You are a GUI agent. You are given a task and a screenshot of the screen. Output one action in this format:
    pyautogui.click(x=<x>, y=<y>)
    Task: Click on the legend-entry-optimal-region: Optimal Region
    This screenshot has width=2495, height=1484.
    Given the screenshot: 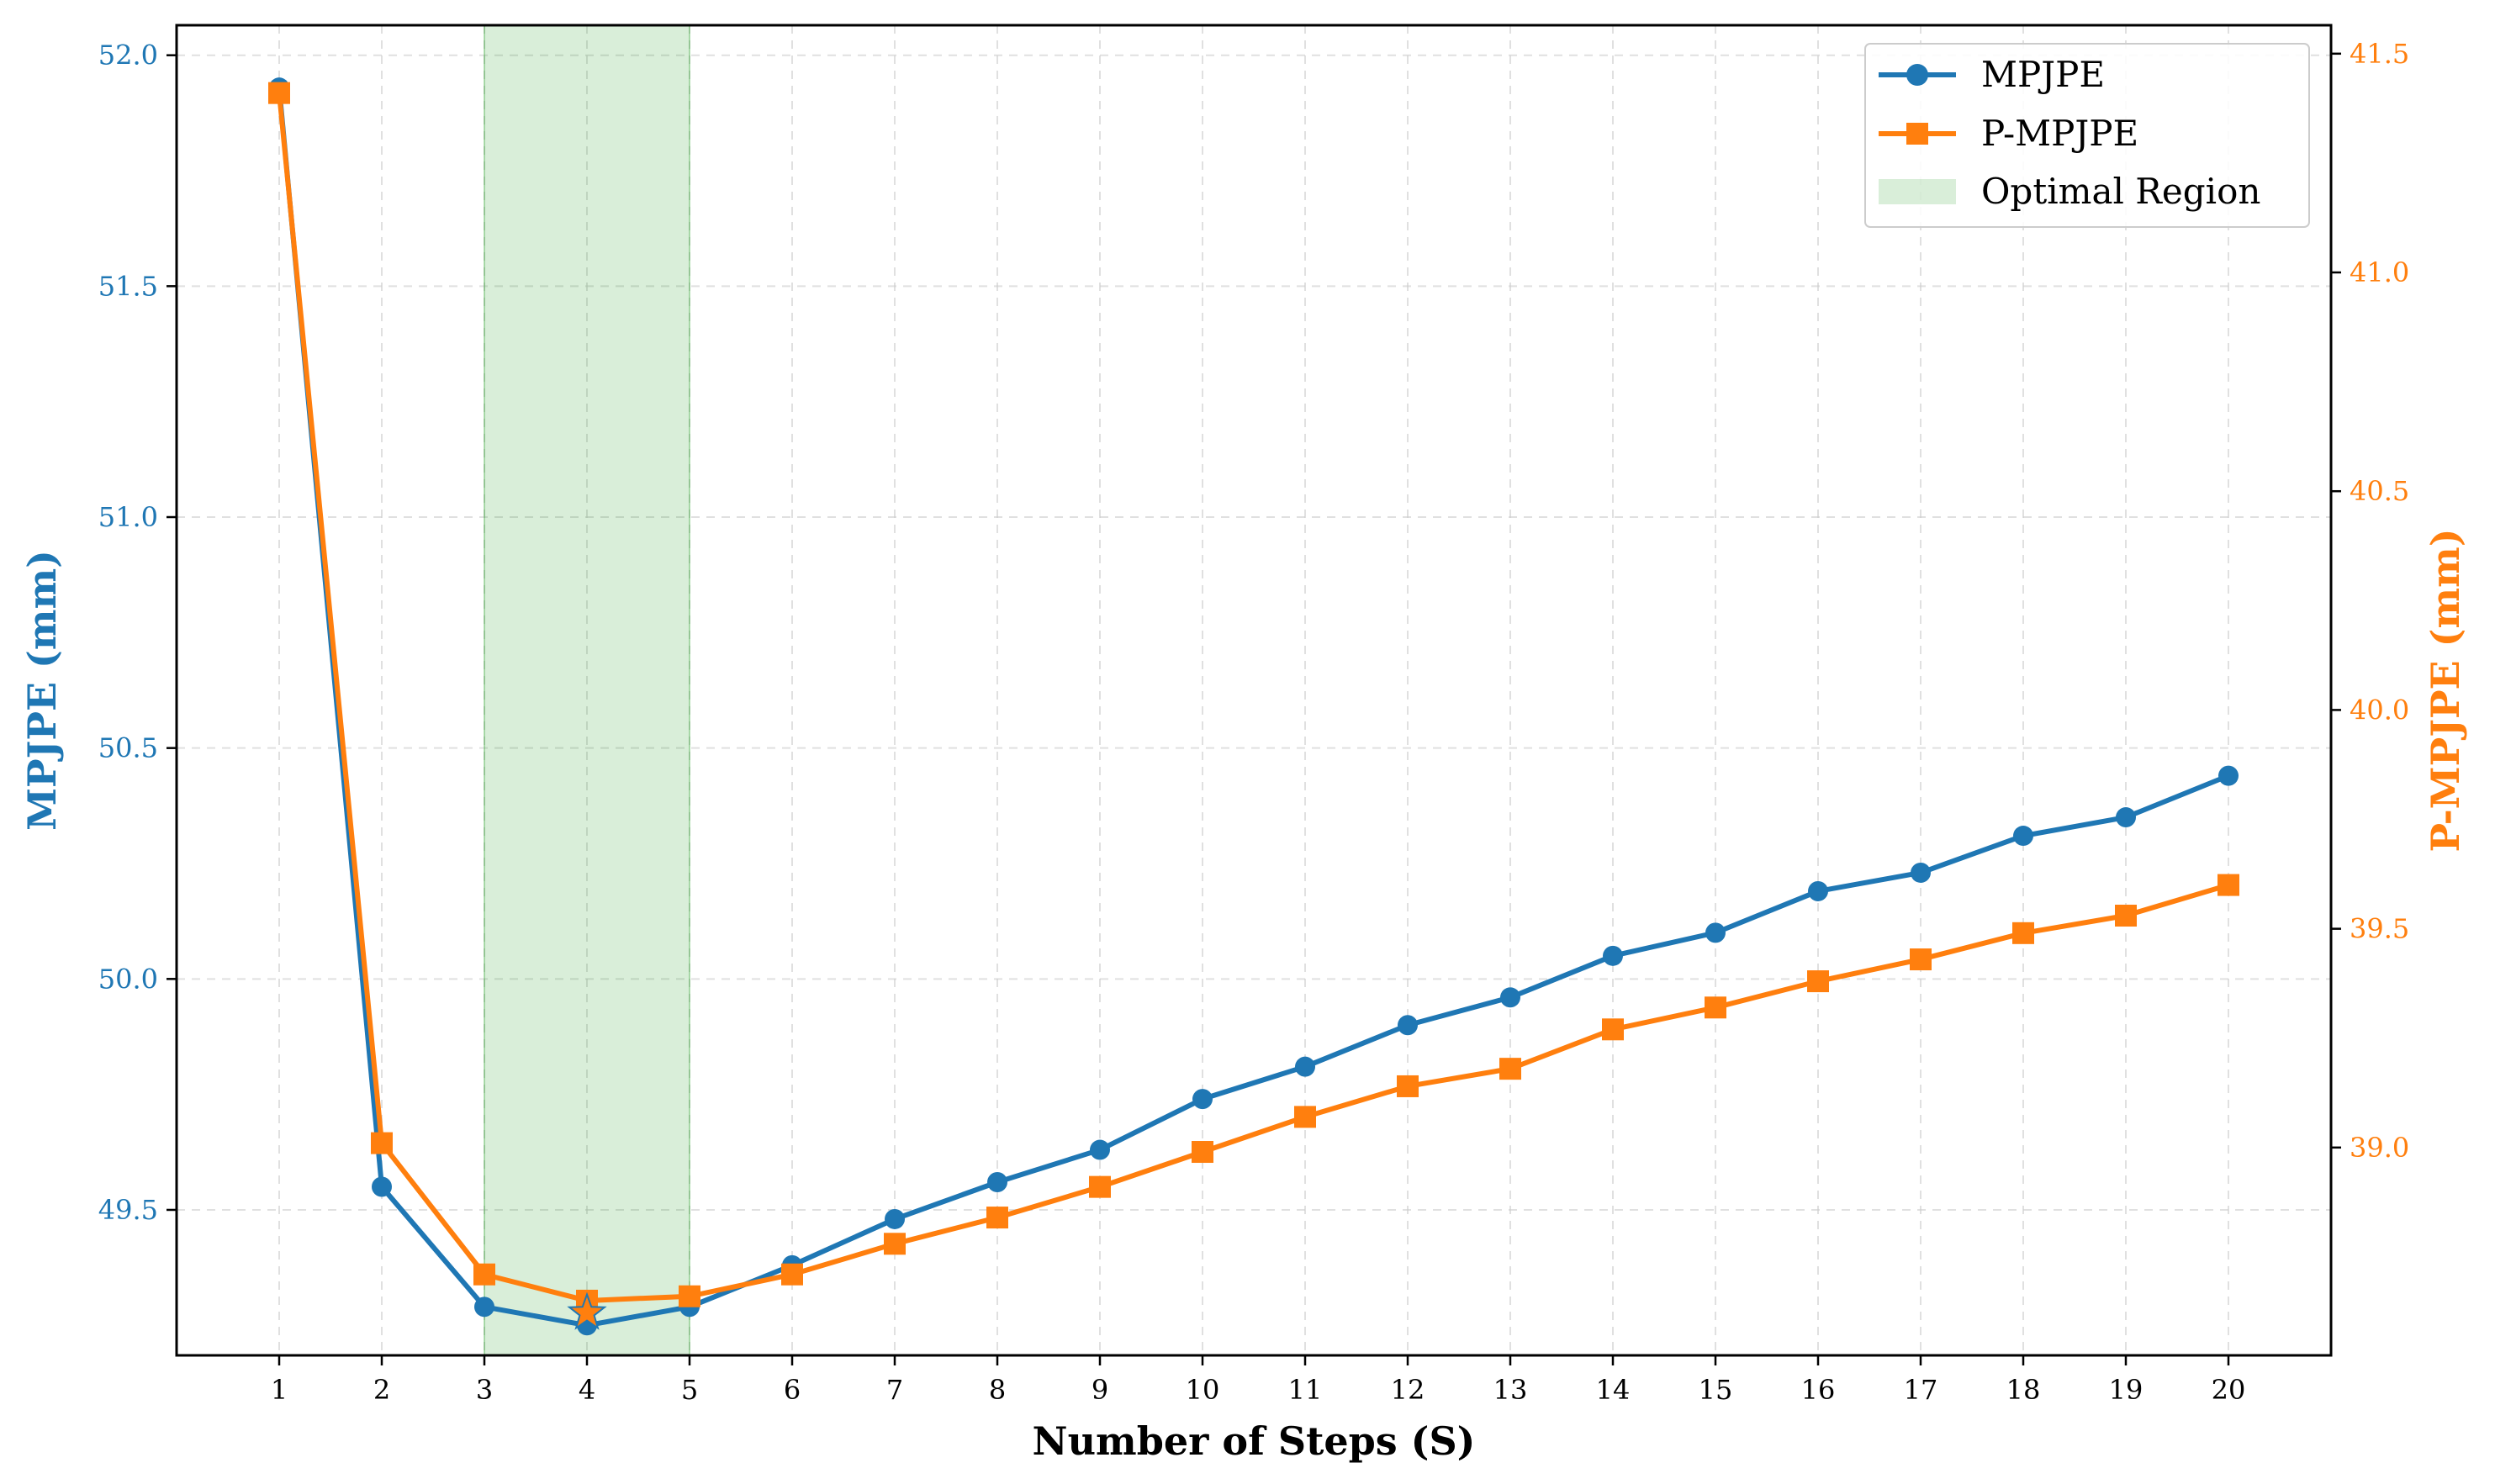 What is the action you would take?
    pyautogui.click(x=2069, y=191)
    